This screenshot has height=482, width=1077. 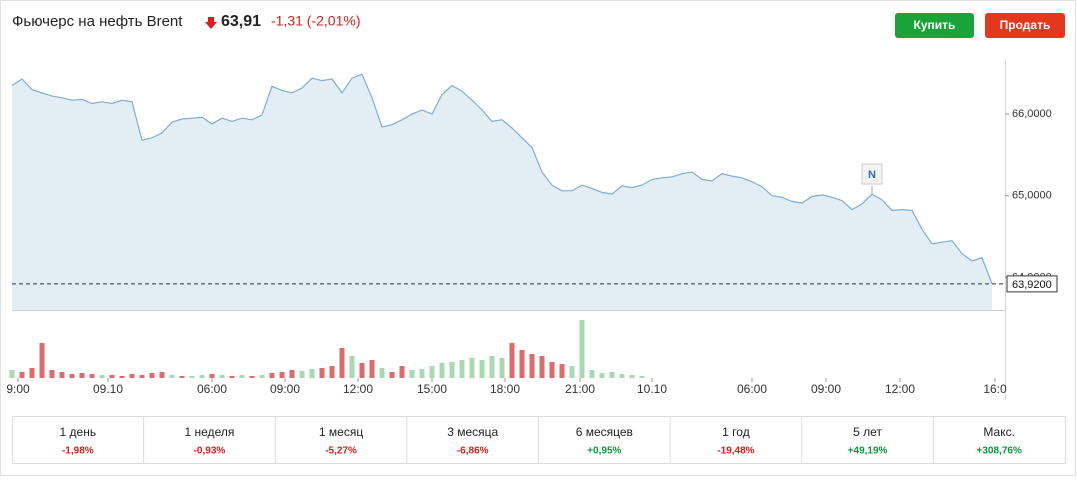 What do you see at coordinates (18, 389) in the screenshot?
I see `x-tick-label: 9:00` at bounding box center [18, 389].